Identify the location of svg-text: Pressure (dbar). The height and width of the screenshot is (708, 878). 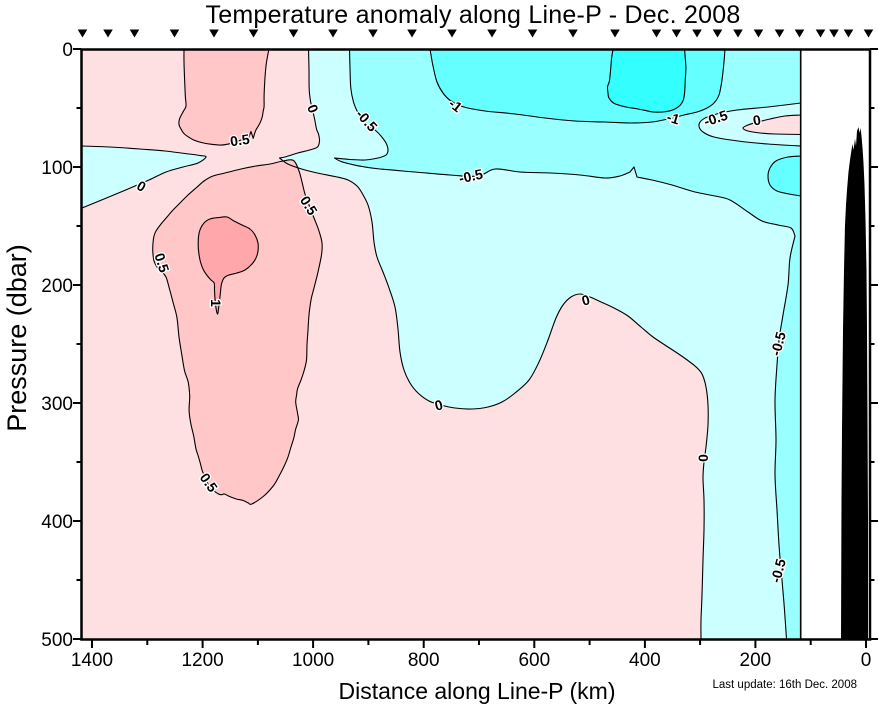
(17, 338).